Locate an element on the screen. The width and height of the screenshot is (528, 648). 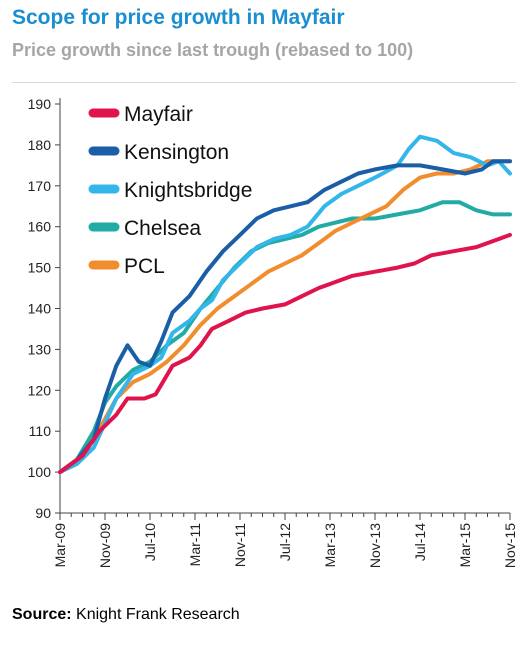
x-tick-label: Nov-13 is located at coordinates (375, 545).